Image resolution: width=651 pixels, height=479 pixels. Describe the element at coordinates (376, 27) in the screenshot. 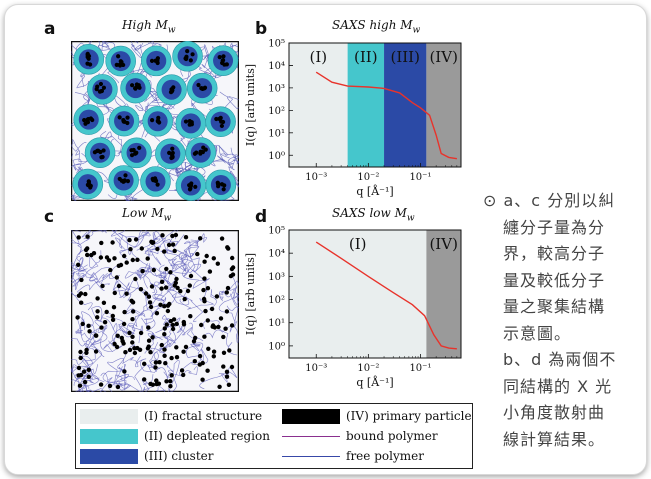

I see `panel-b-title: SAXS high Mw` at that location.